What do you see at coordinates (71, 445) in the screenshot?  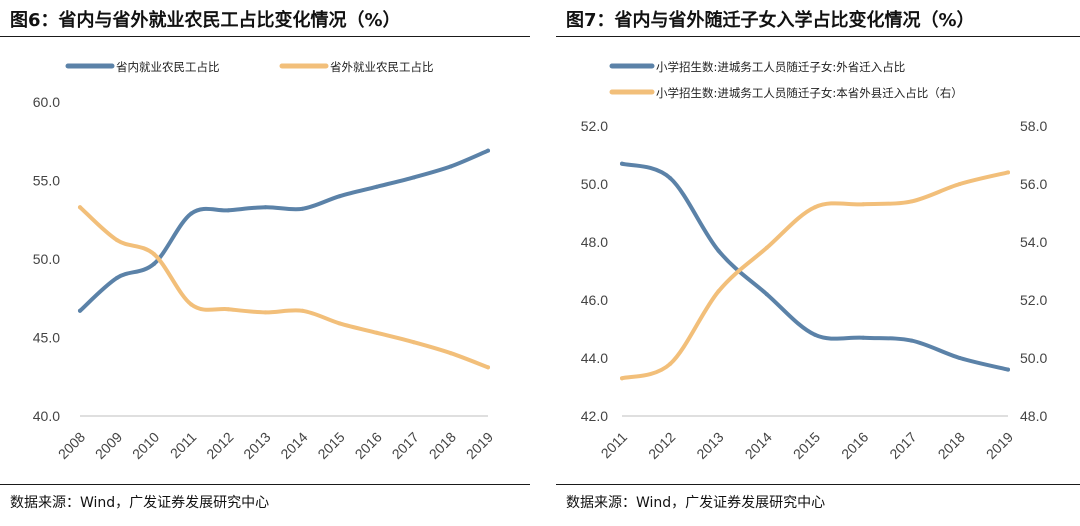 I see `x-tick-label: 2008` at bounding box center [71, 445].